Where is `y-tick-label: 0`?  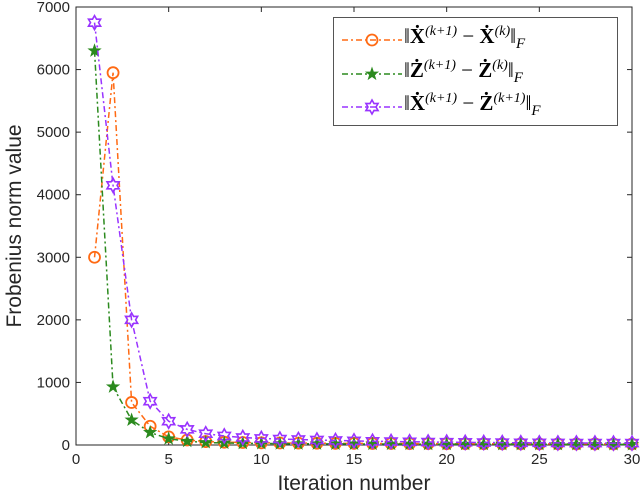
y-tick-label: 0 is located at coordinates (66, 445).